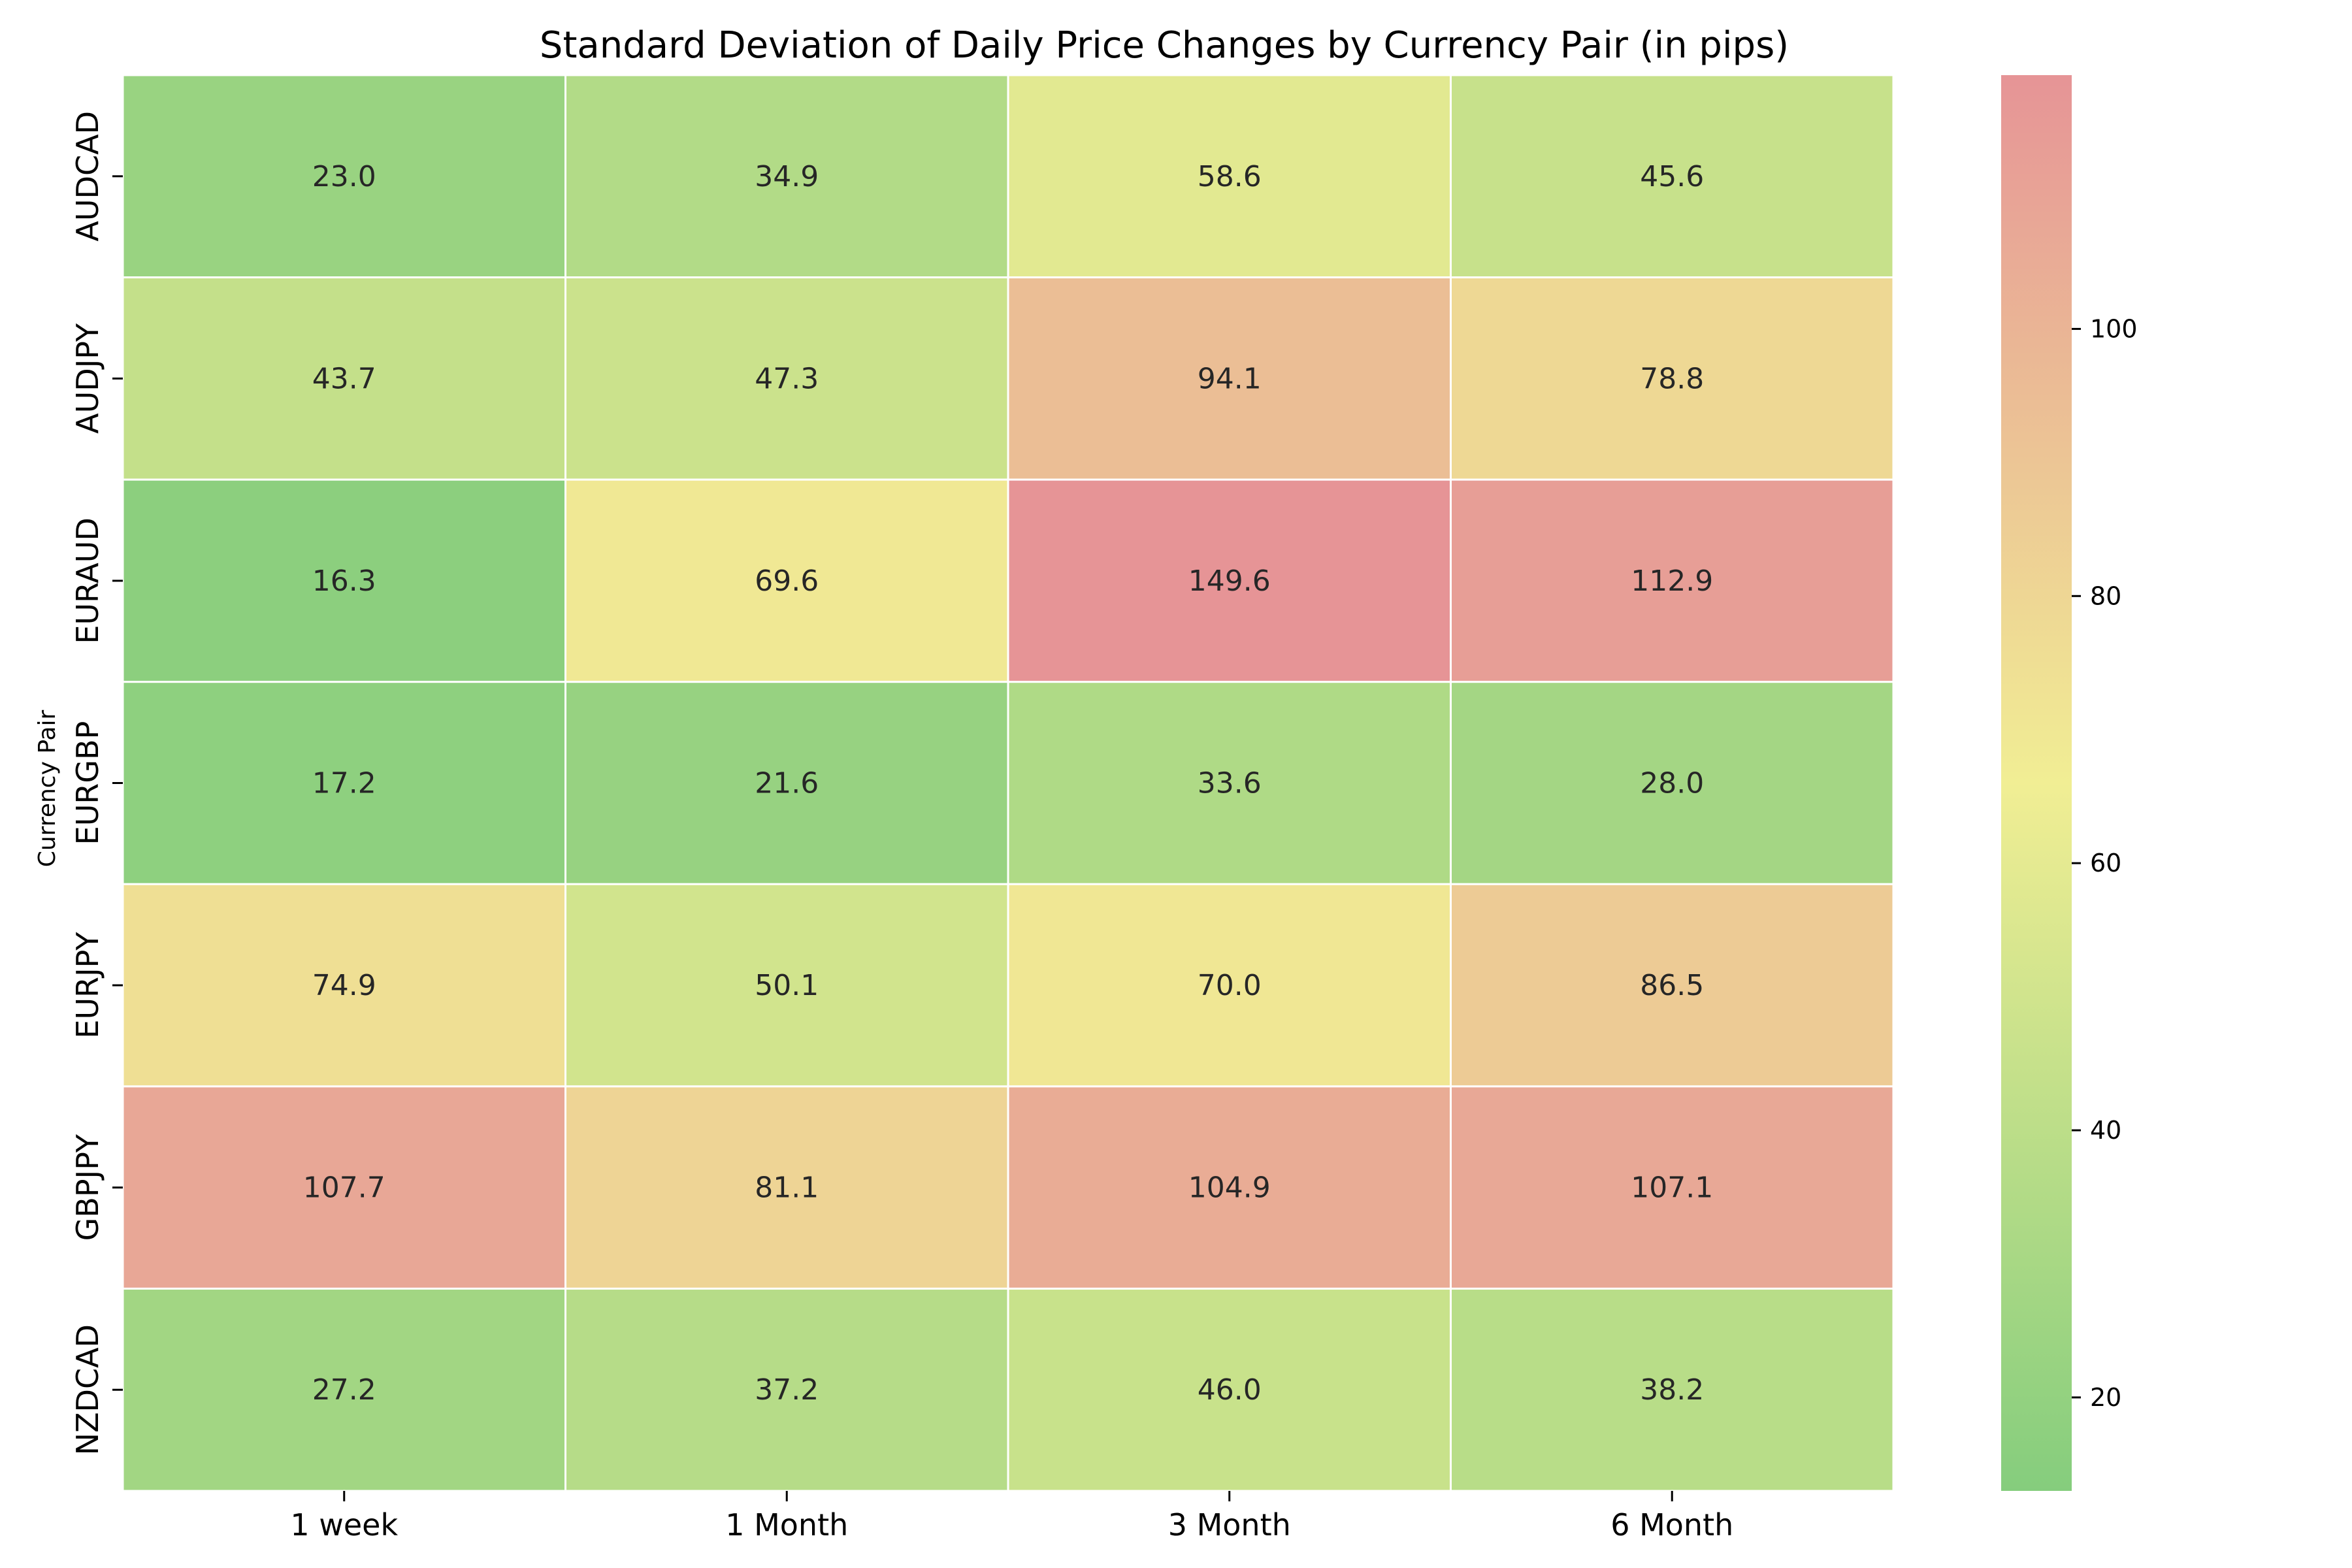 This screenshot has height=1568, width=2352. I want to click on cell-value-label: 81.1, so click(787, 1188).